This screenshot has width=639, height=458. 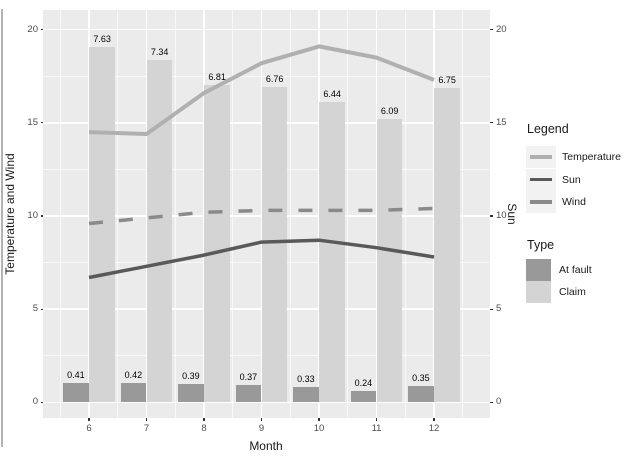 I want to click on bar-label-claim: 6.76, so click(x=274, y=79).